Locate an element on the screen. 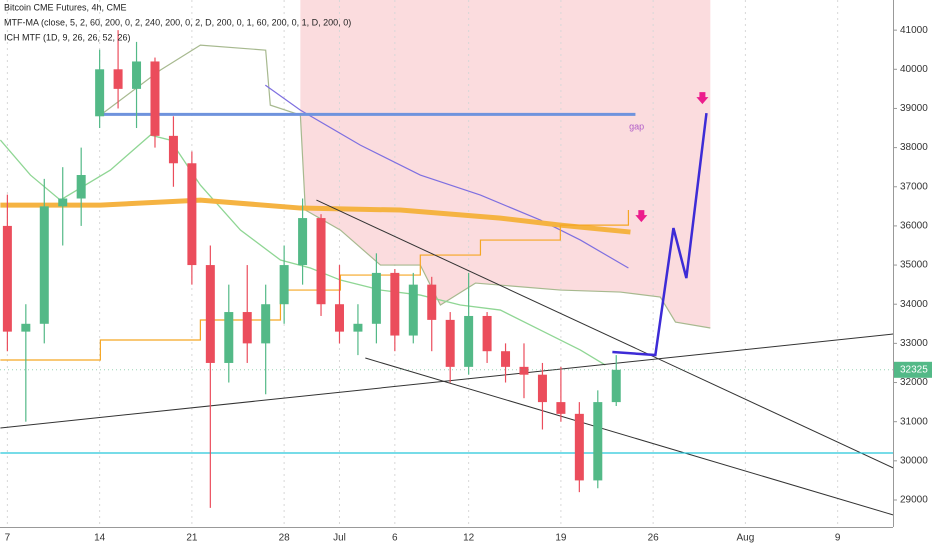 The height and width of the screenshot is (550, 932). x-tick-label: Jul is located at coordinates (339, 538).